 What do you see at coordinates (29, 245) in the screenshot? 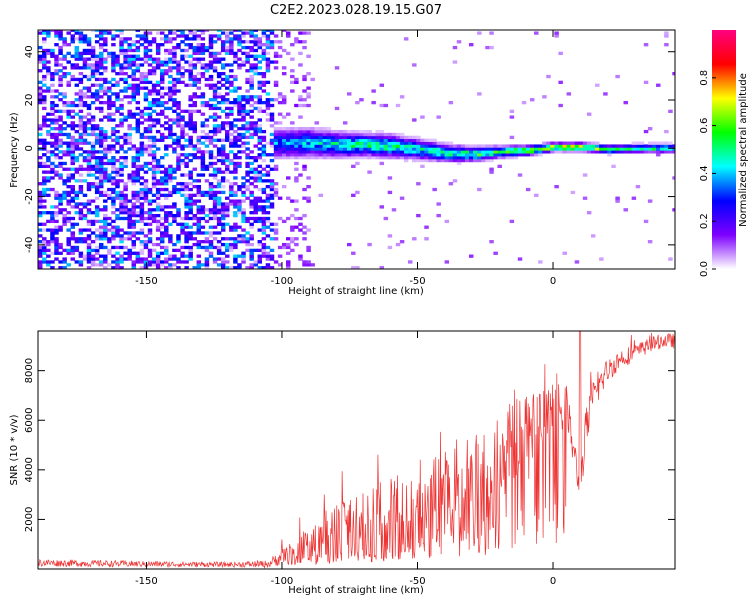
I see `spectrogram-y-tick-label: -40` at bounding box center [29, 245].